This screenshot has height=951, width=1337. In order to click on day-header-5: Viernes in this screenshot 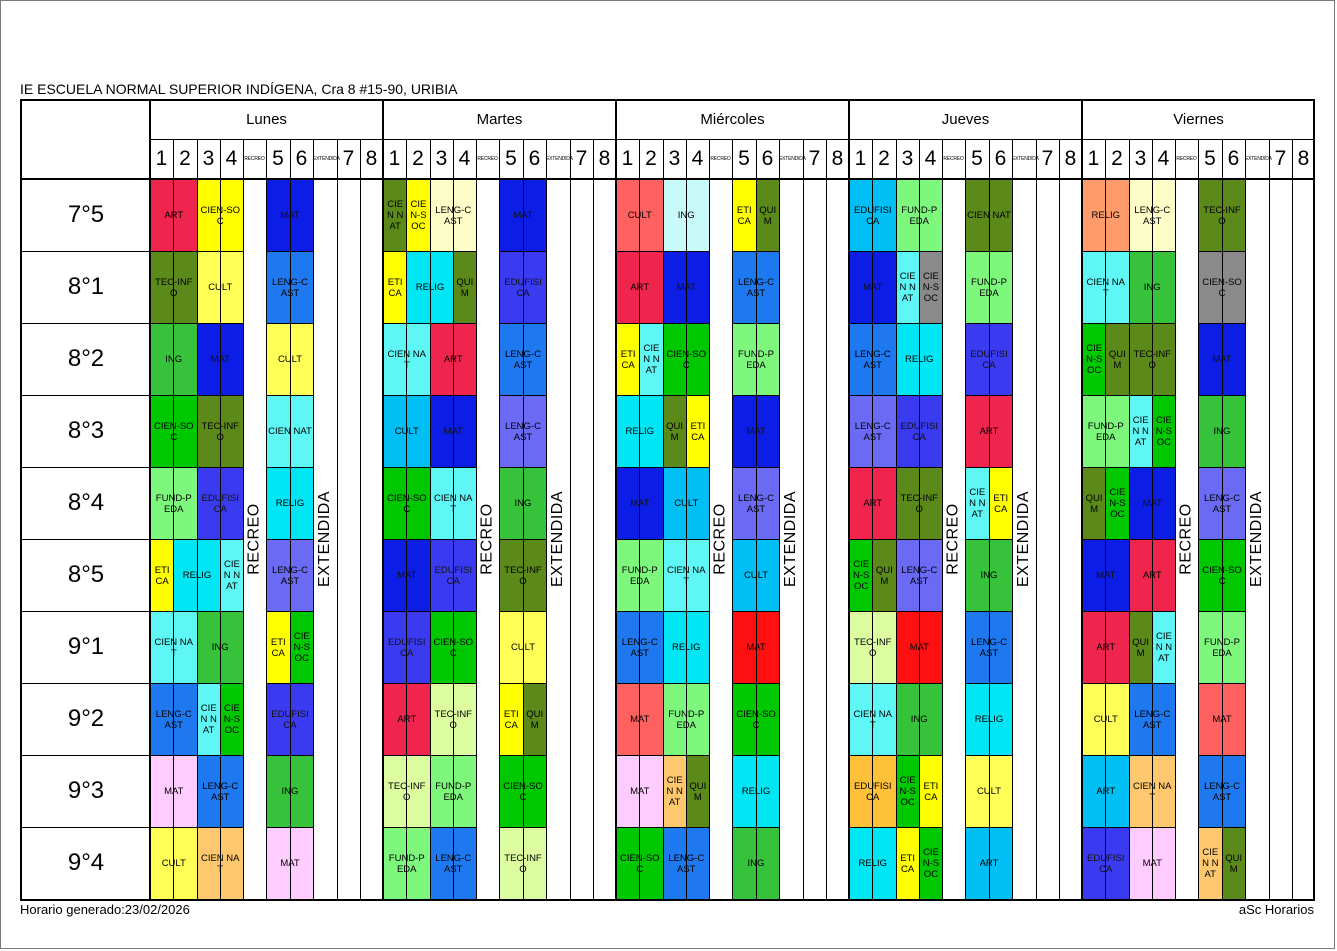, I will do `click(1198, 119)`.